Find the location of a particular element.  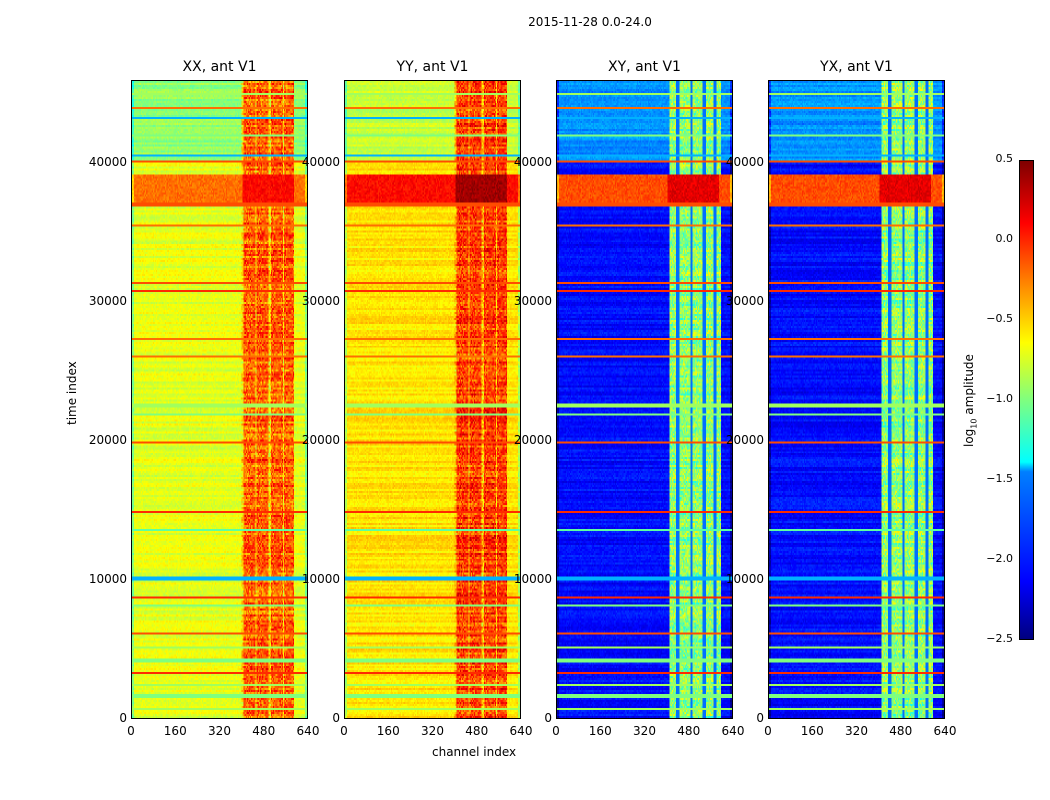

panel-title: XX, ant V1 is located at coordinates (219, 67).